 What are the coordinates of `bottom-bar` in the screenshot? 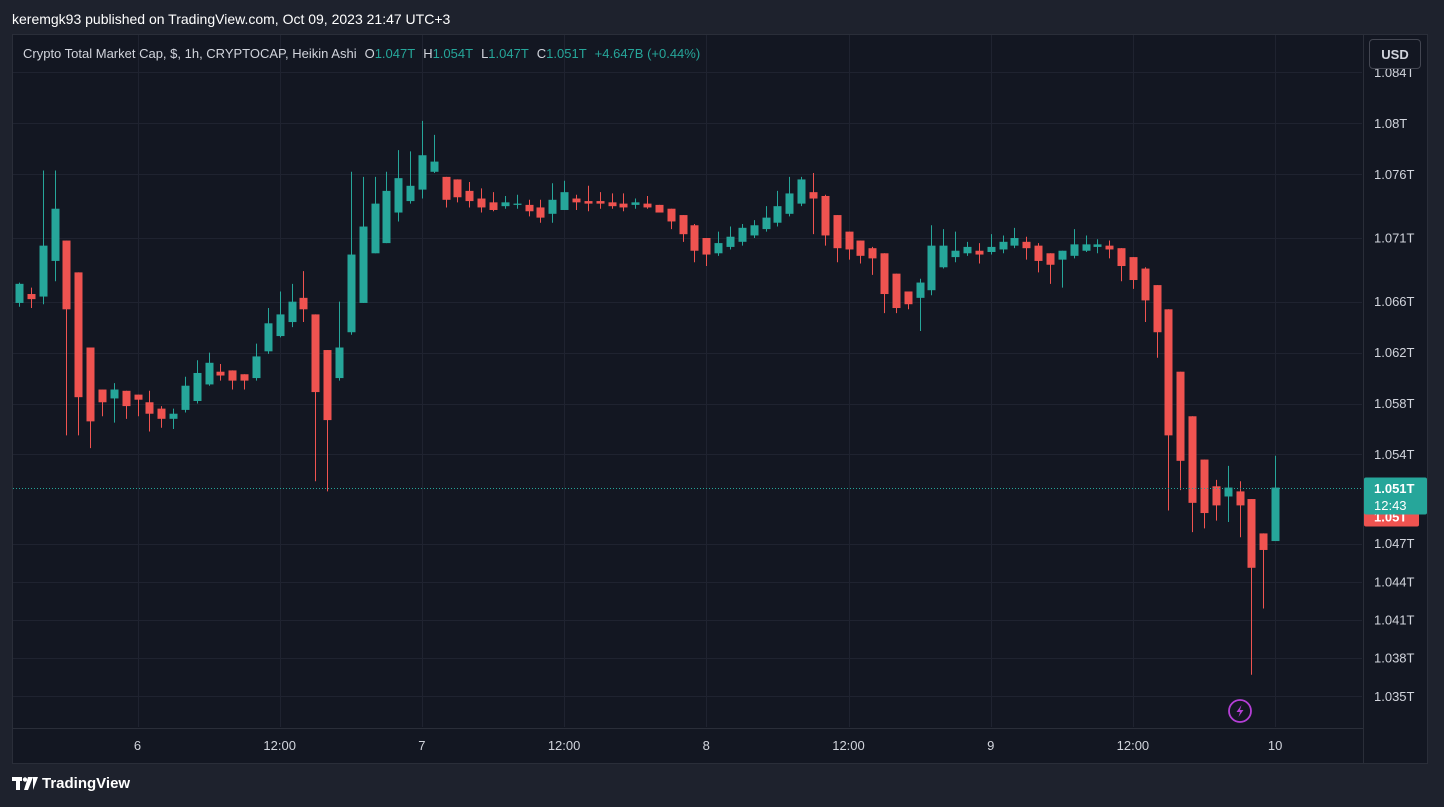 It's located at (722, 785).